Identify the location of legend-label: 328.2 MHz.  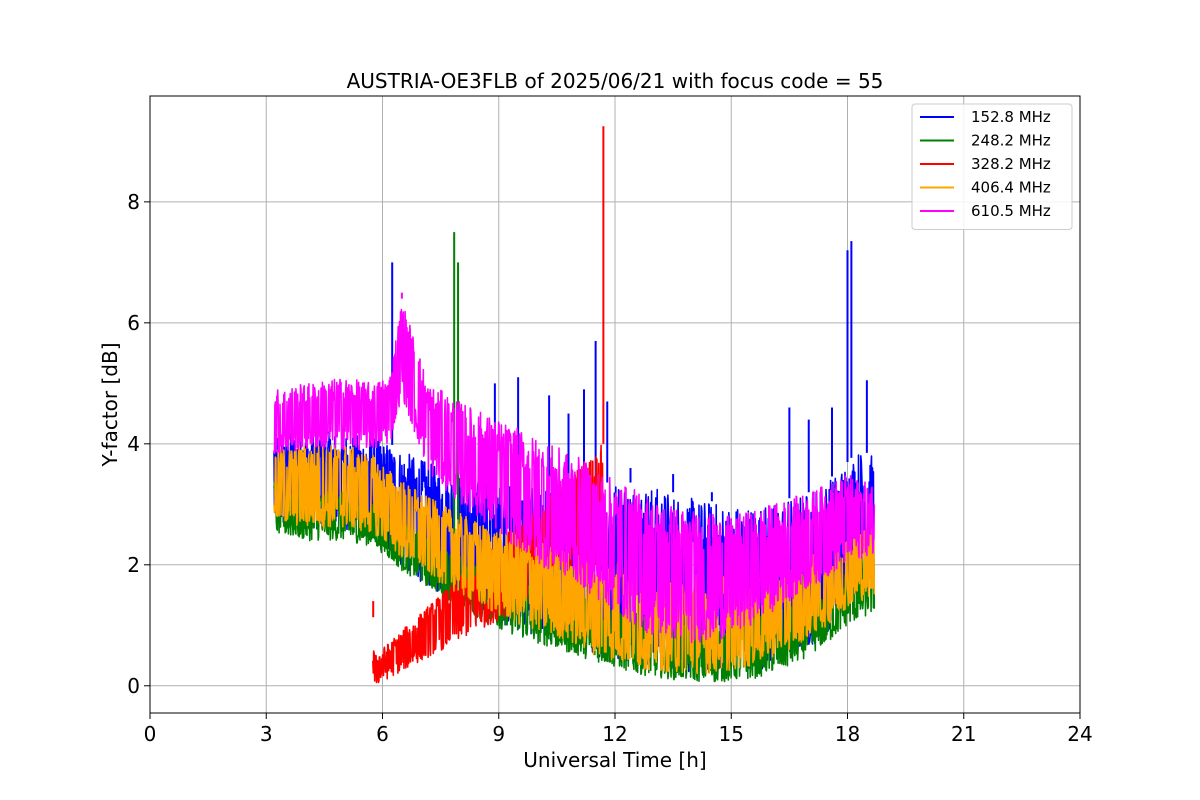
(1011, 164).